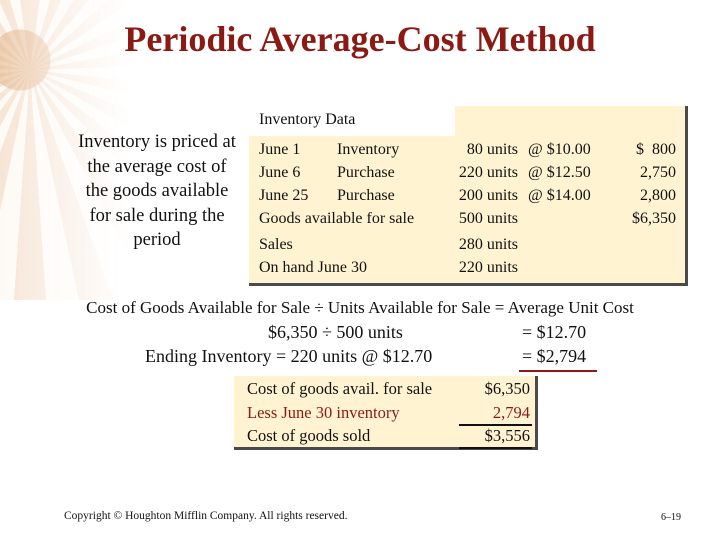 This screenshot has width=720, height=540. What do you see at coordinates (492, 149) in the screenshot?
I see `row-units: 80 units` at bounding box center [492, 149].